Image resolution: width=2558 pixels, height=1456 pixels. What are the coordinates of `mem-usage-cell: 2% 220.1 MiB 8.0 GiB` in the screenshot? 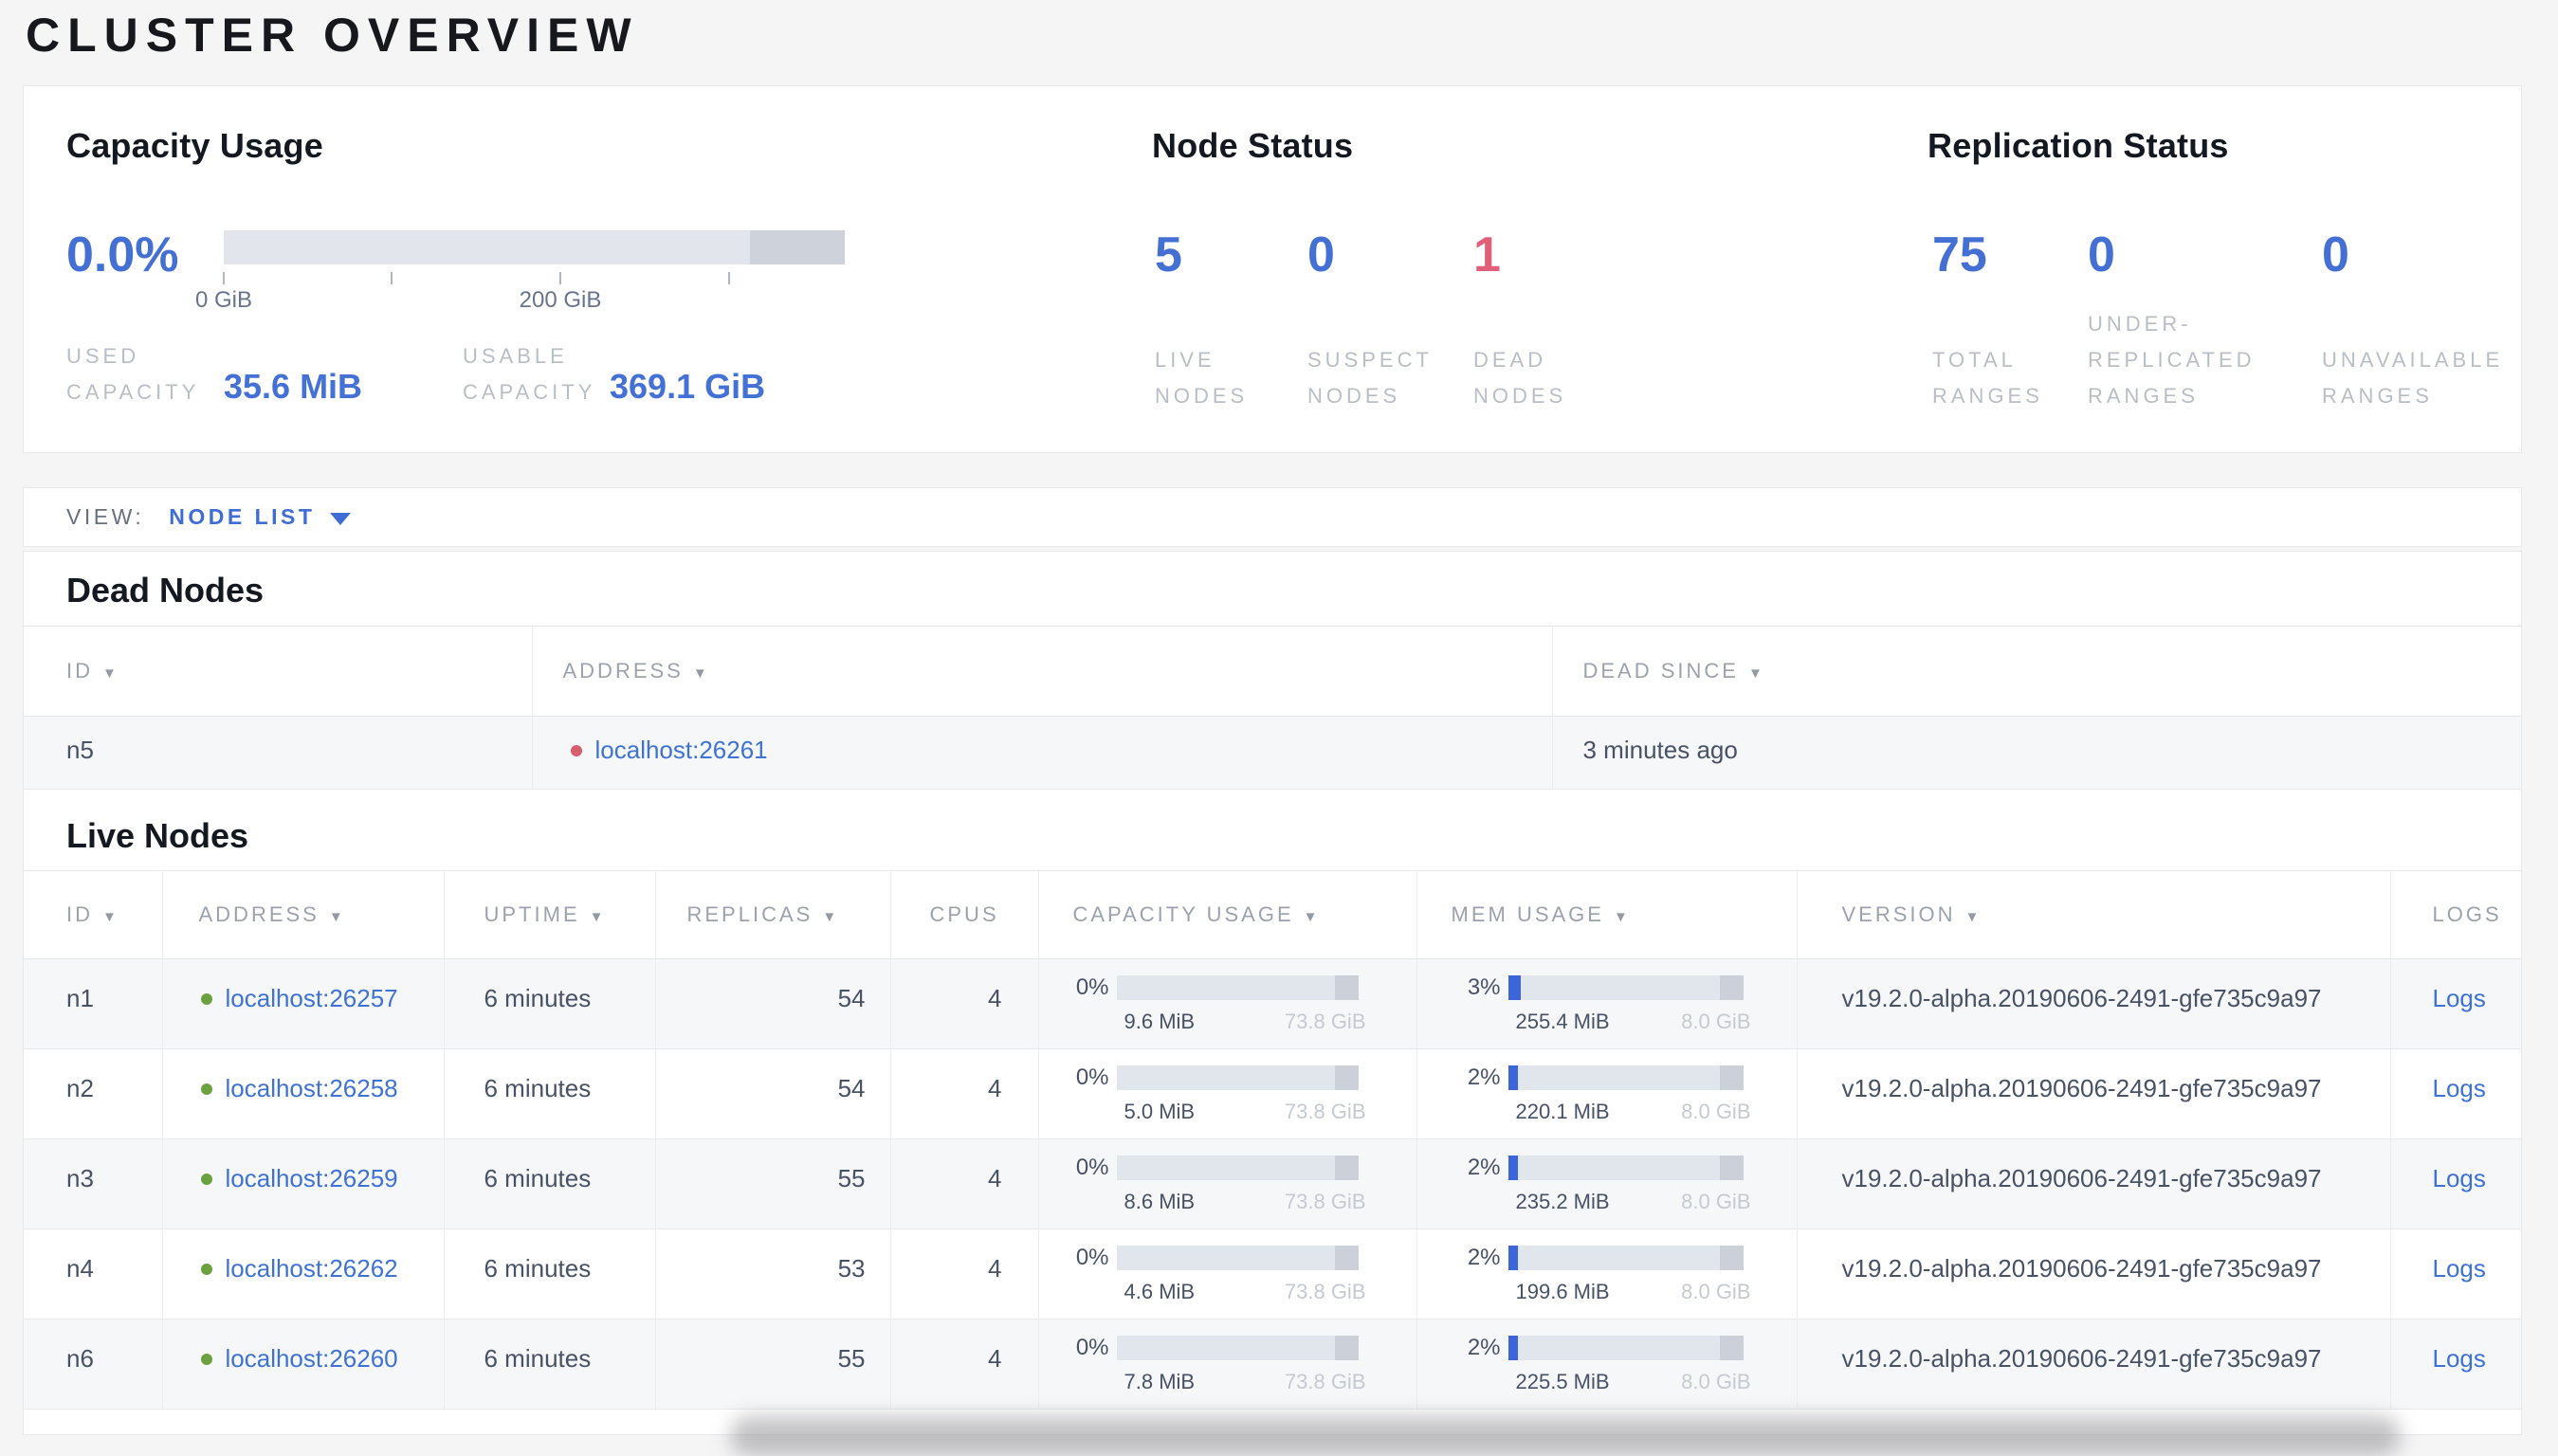 It's located at (1606, 1093).